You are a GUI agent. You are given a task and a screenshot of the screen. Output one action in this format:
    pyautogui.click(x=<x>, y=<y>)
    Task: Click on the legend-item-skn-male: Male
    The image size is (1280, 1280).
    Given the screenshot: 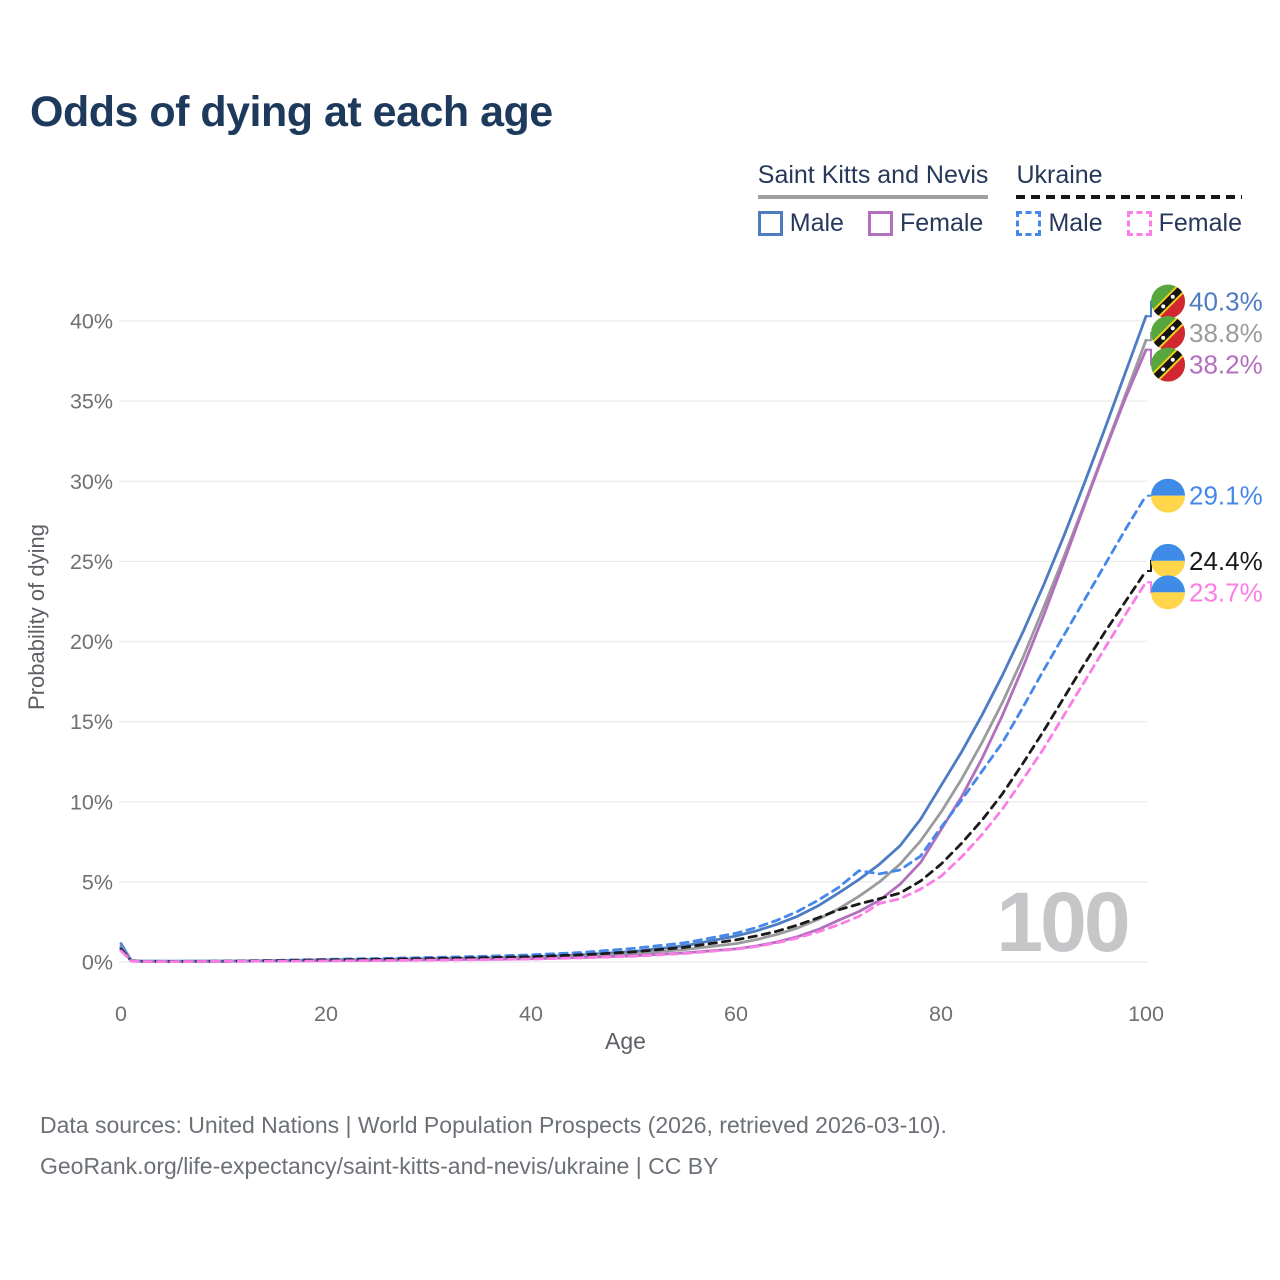 What is the action you would take?
    pyautogui.click(x=800, y=223)
    